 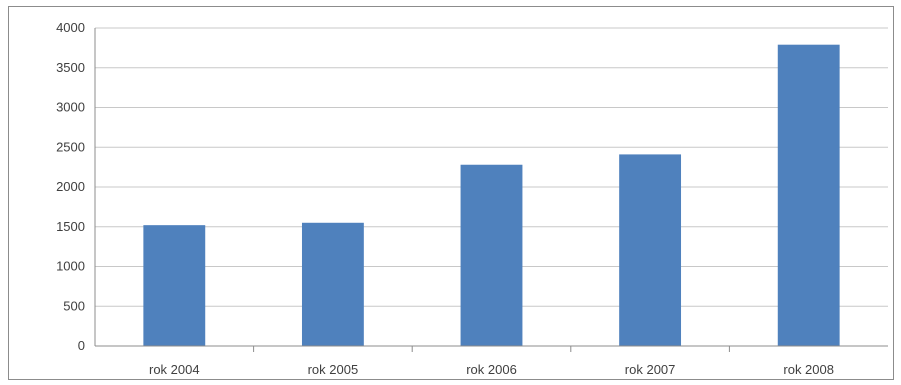 I want to click on y-tick-label: 4000, so click(x=70, y=27).